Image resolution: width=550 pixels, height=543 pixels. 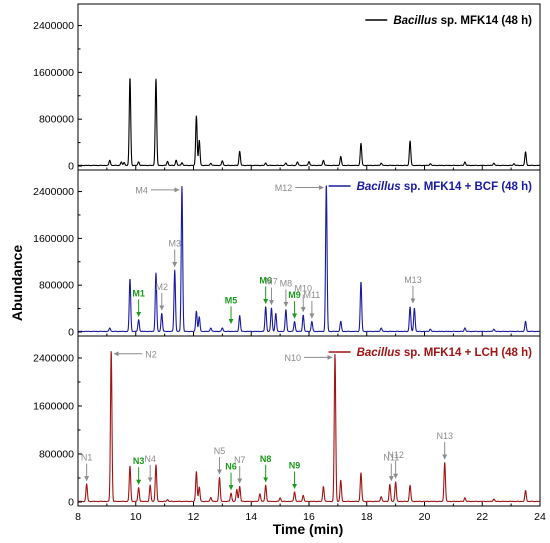 I want to click on legend-strain: sp. MFK14 + LCH (48 h), so click(x=466, y=353).